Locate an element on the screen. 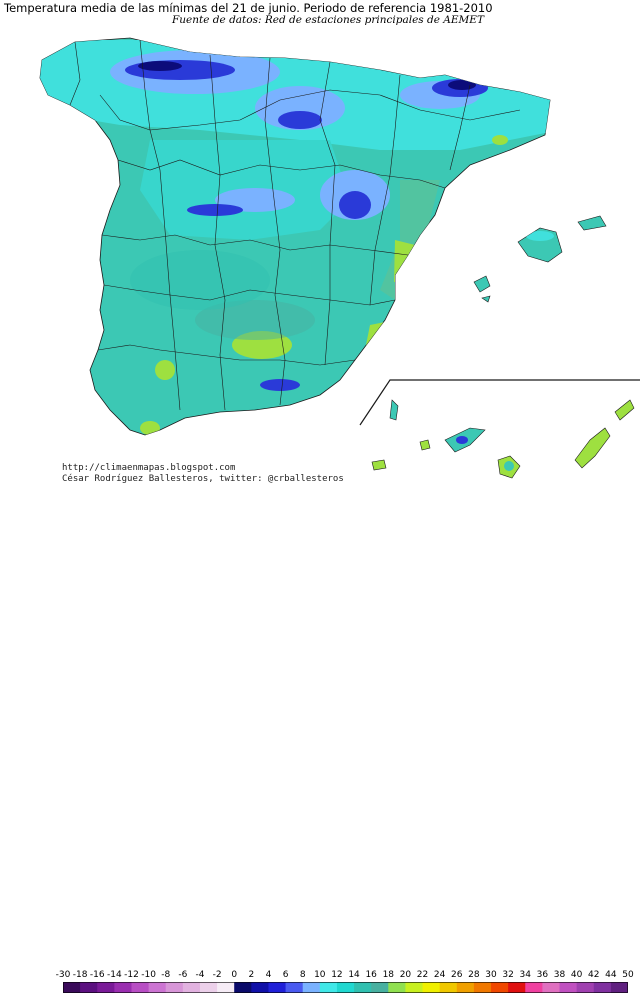  legend-tick-label: 38 is located at coordinates (559, 975).